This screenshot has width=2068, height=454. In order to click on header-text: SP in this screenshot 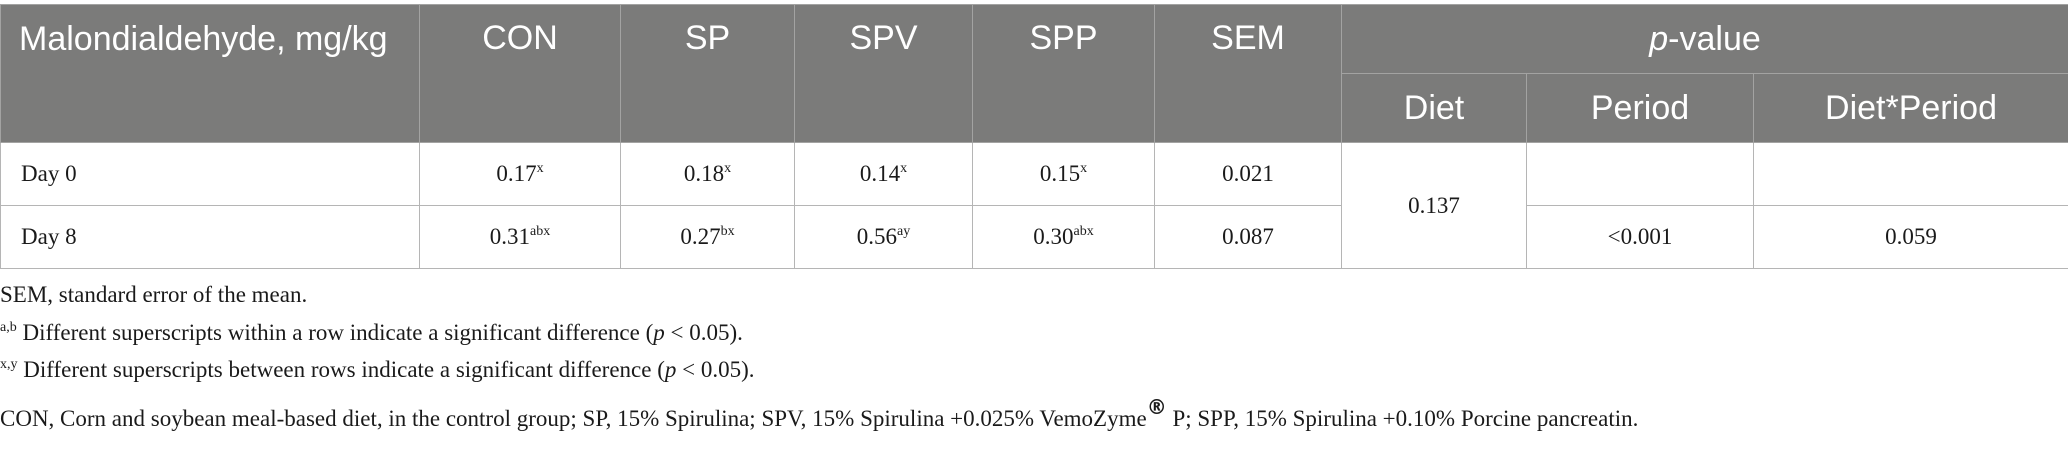, I will do `click(707, 38)`.